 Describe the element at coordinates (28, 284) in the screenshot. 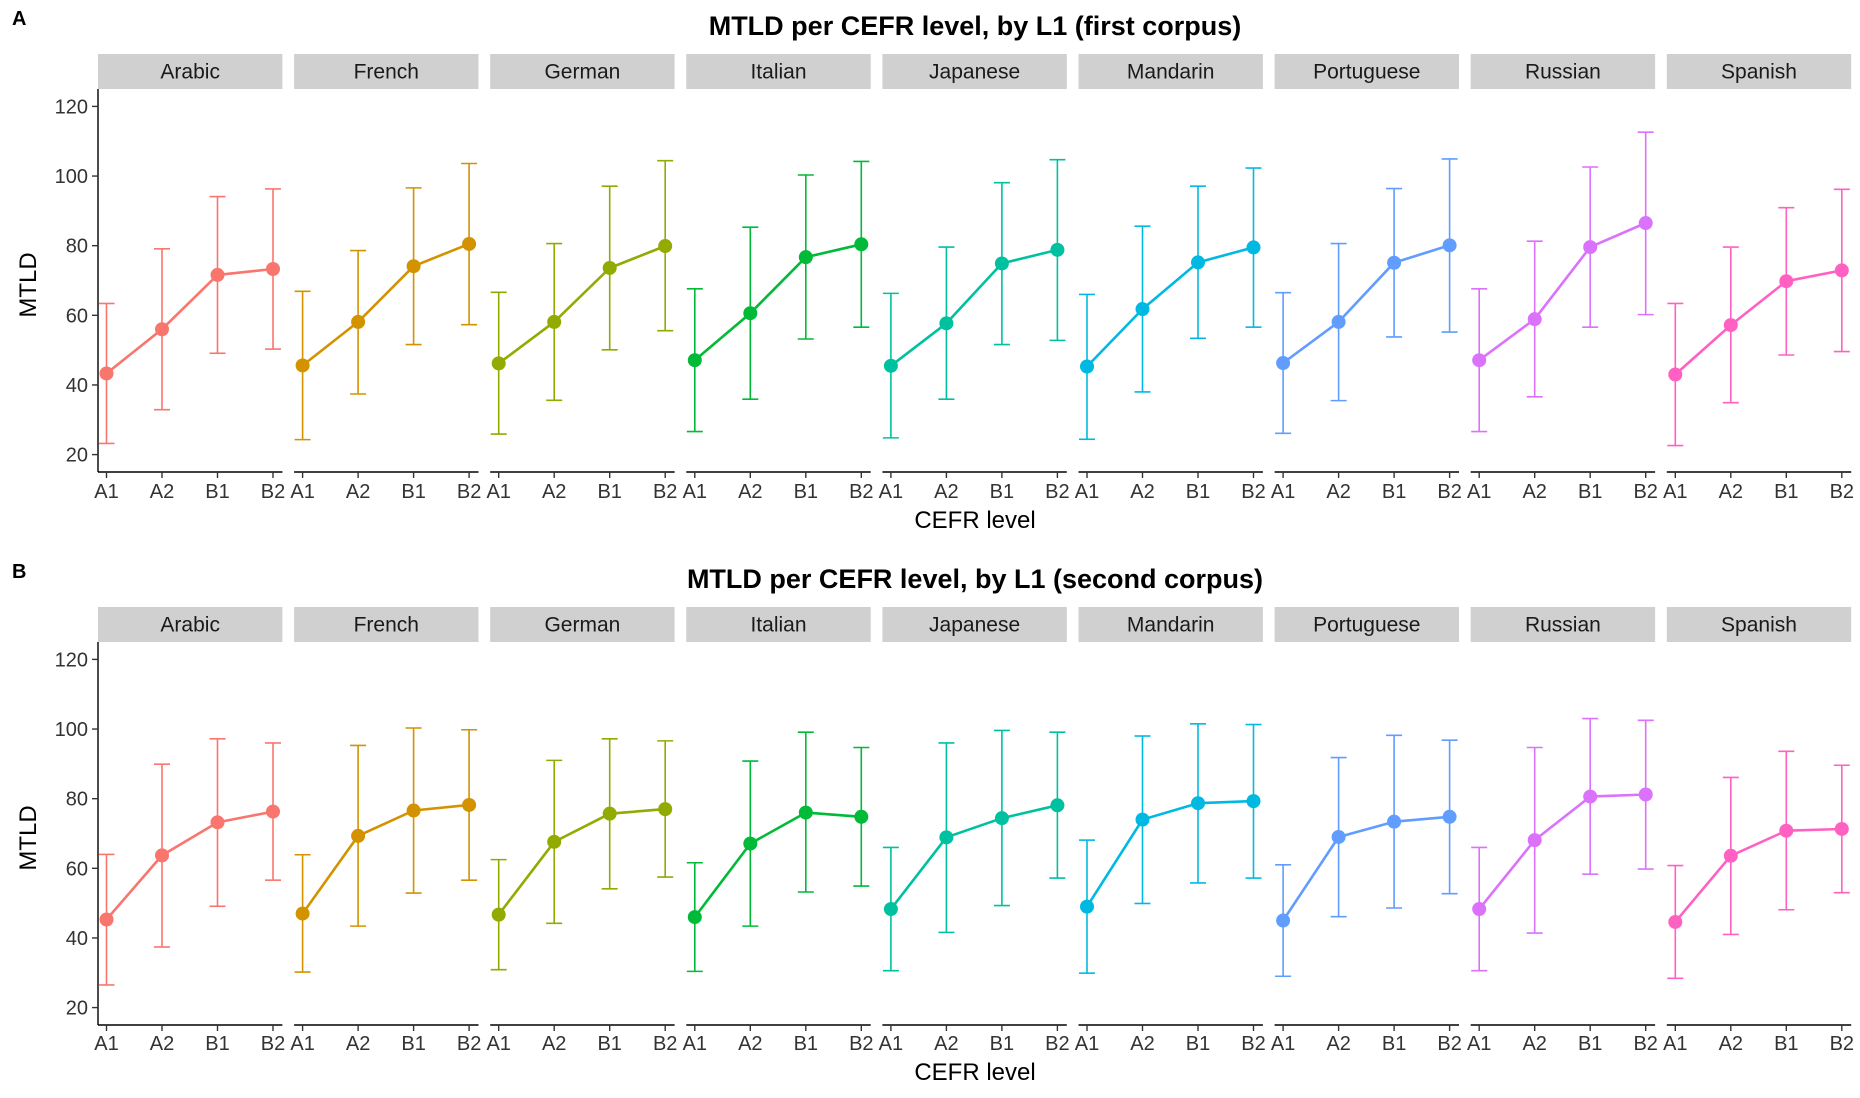

I see `y-axis-title: MTLD` at that location.